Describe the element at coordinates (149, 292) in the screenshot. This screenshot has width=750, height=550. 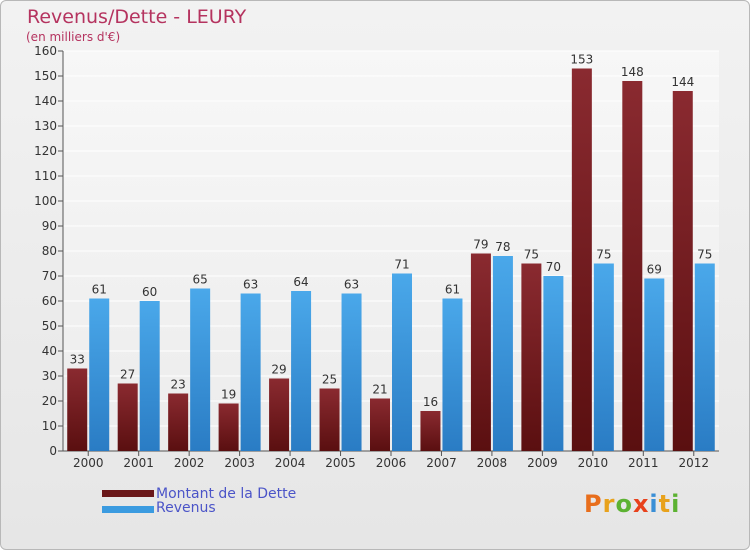
I see `data-label-revenus: 60` at that location.